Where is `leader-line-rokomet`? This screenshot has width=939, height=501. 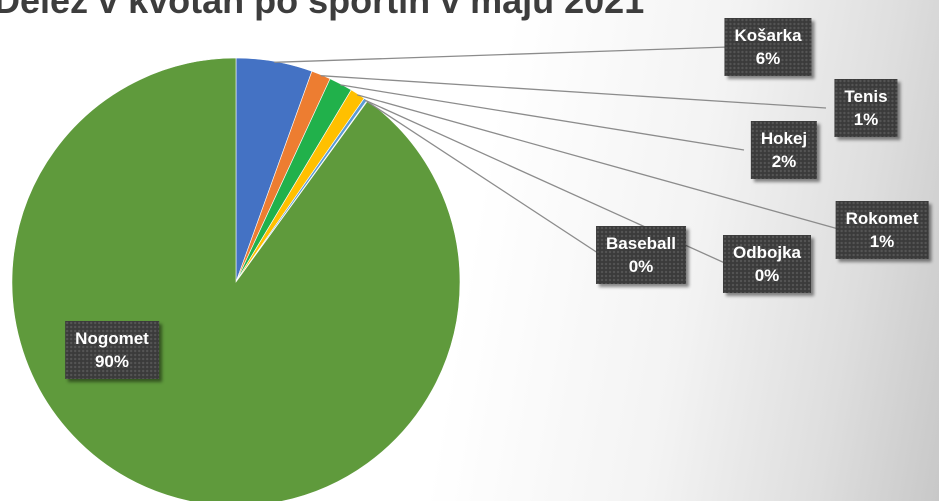
leader-line-rokomet is located at coordinates (600, 162).